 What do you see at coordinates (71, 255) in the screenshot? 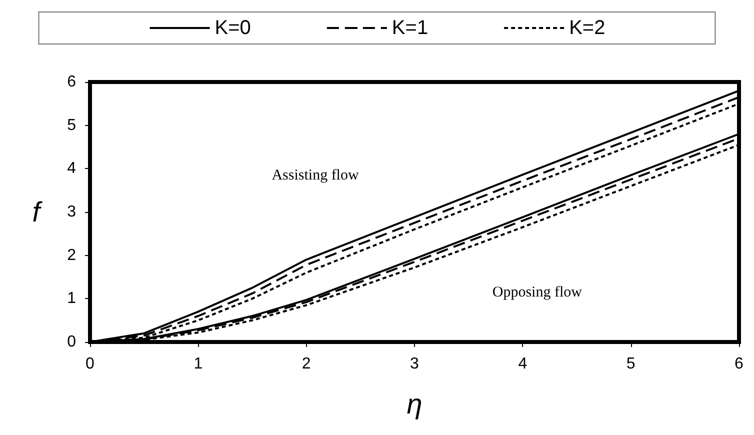
I see `y-tick-label: 2` at bounding box center [71, 255].